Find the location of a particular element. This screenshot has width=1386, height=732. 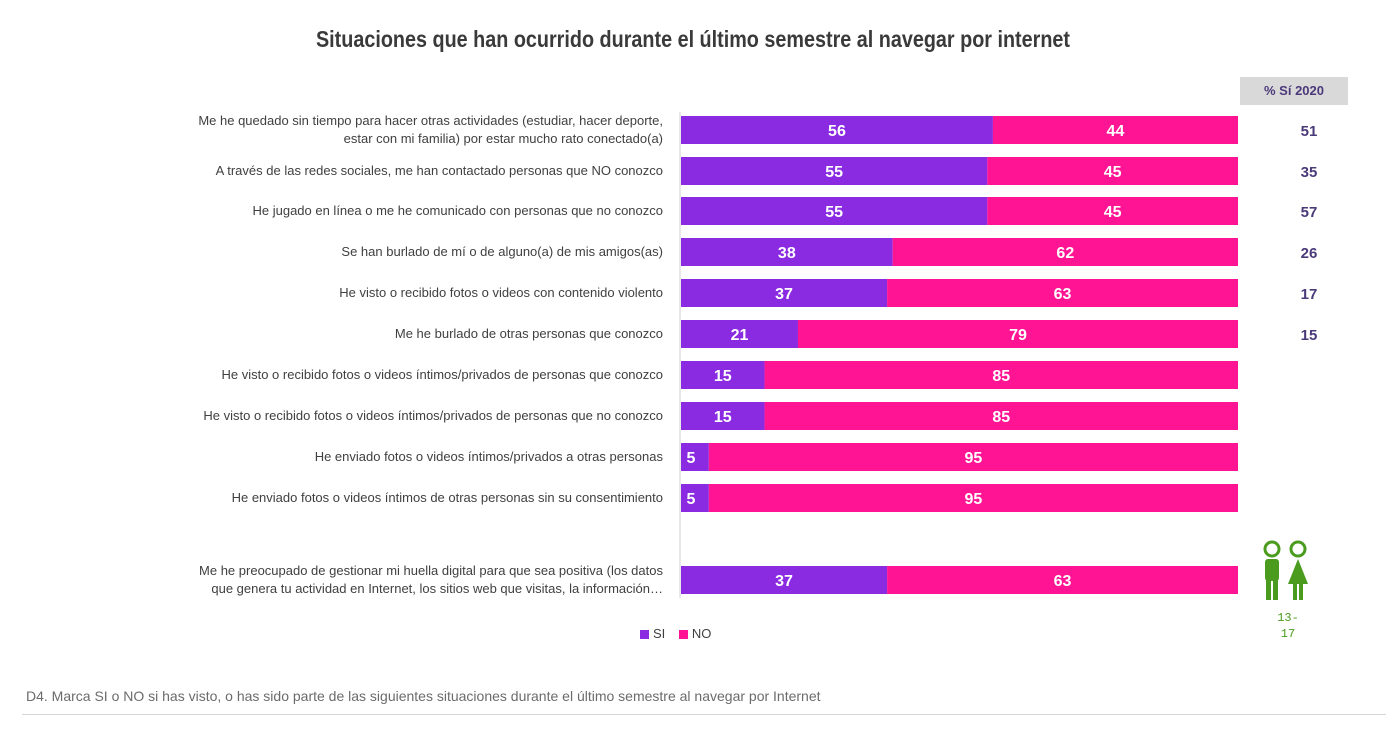

legend-swatch-no is located at coordinates (683, 635).